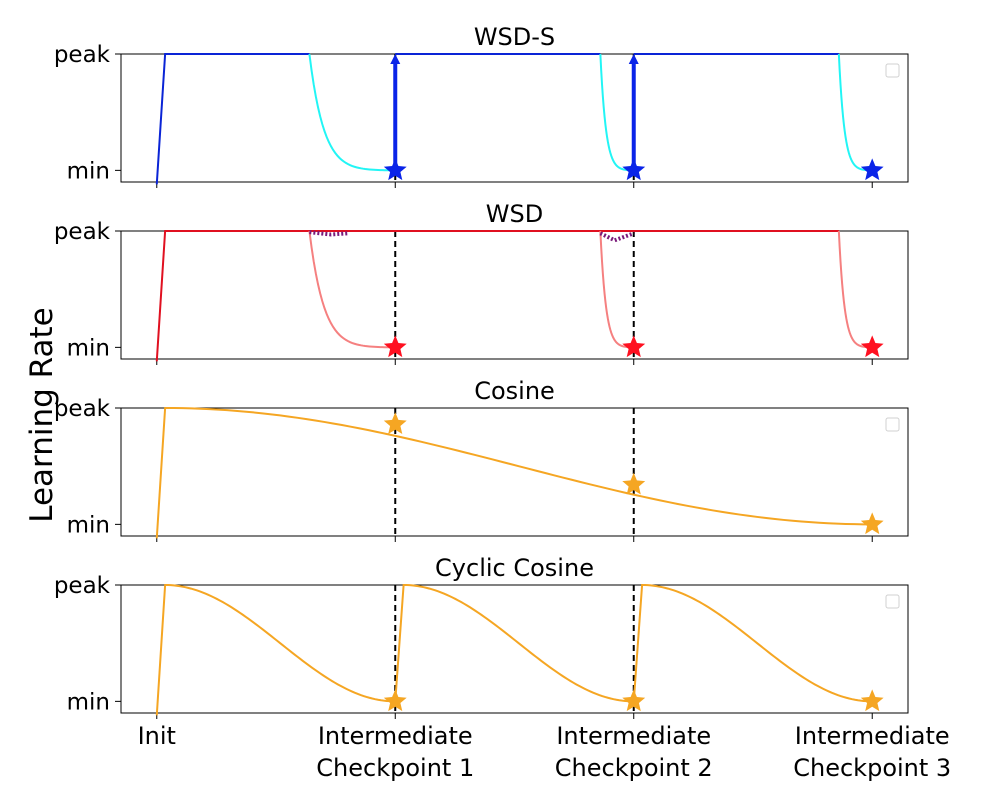 Image resolution: width=994 pixels, height=812 pixels. I want to click on panel-title: Cosine, so click(514, 391).